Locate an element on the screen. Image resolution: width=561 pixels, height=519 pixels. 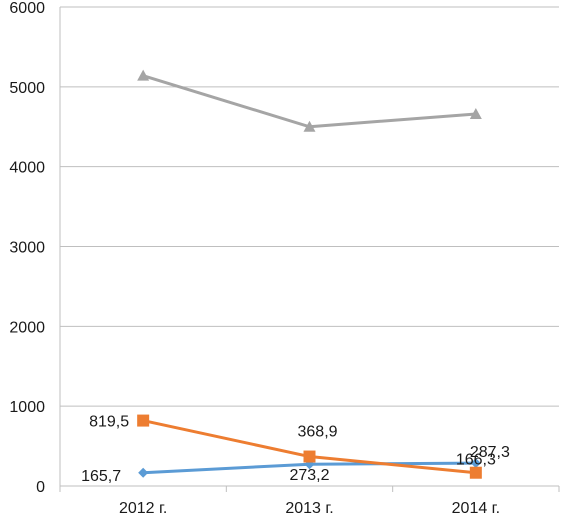
x-tick-label: 2014 г. is located at coordinates (476, 508).